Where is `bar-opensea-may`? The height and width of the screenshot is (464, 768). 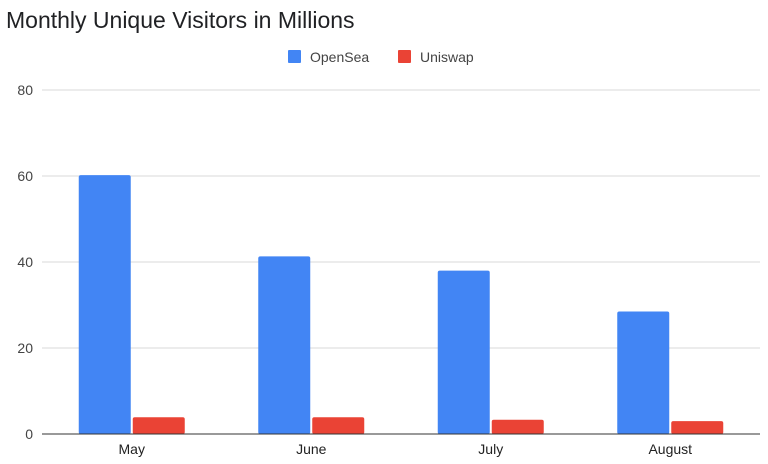 bar-opensea-may is located at coordinates (104, 304).